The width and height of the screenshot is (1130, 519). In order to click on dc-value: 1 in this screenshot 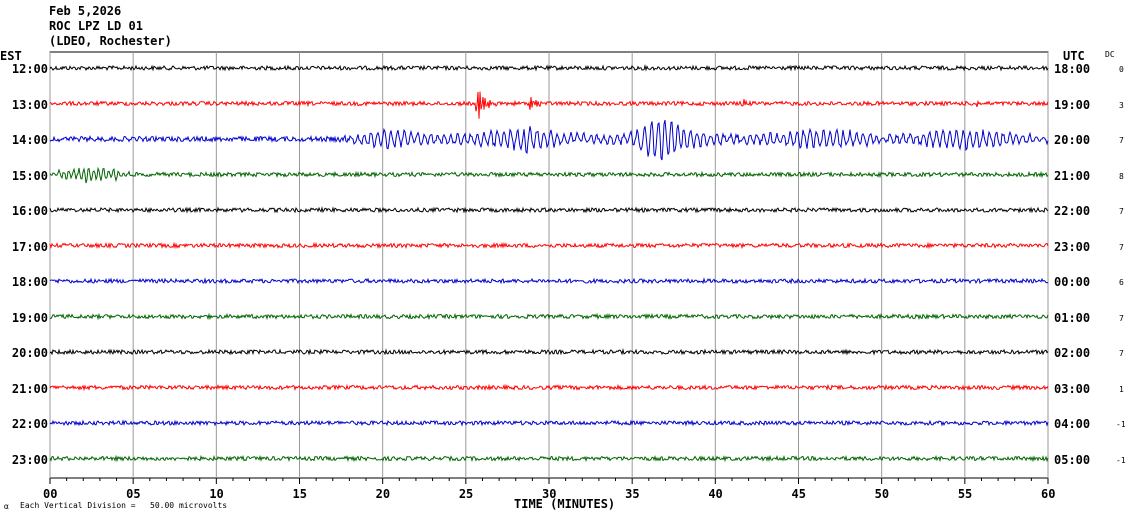, I will do `click(1121, 389)`.